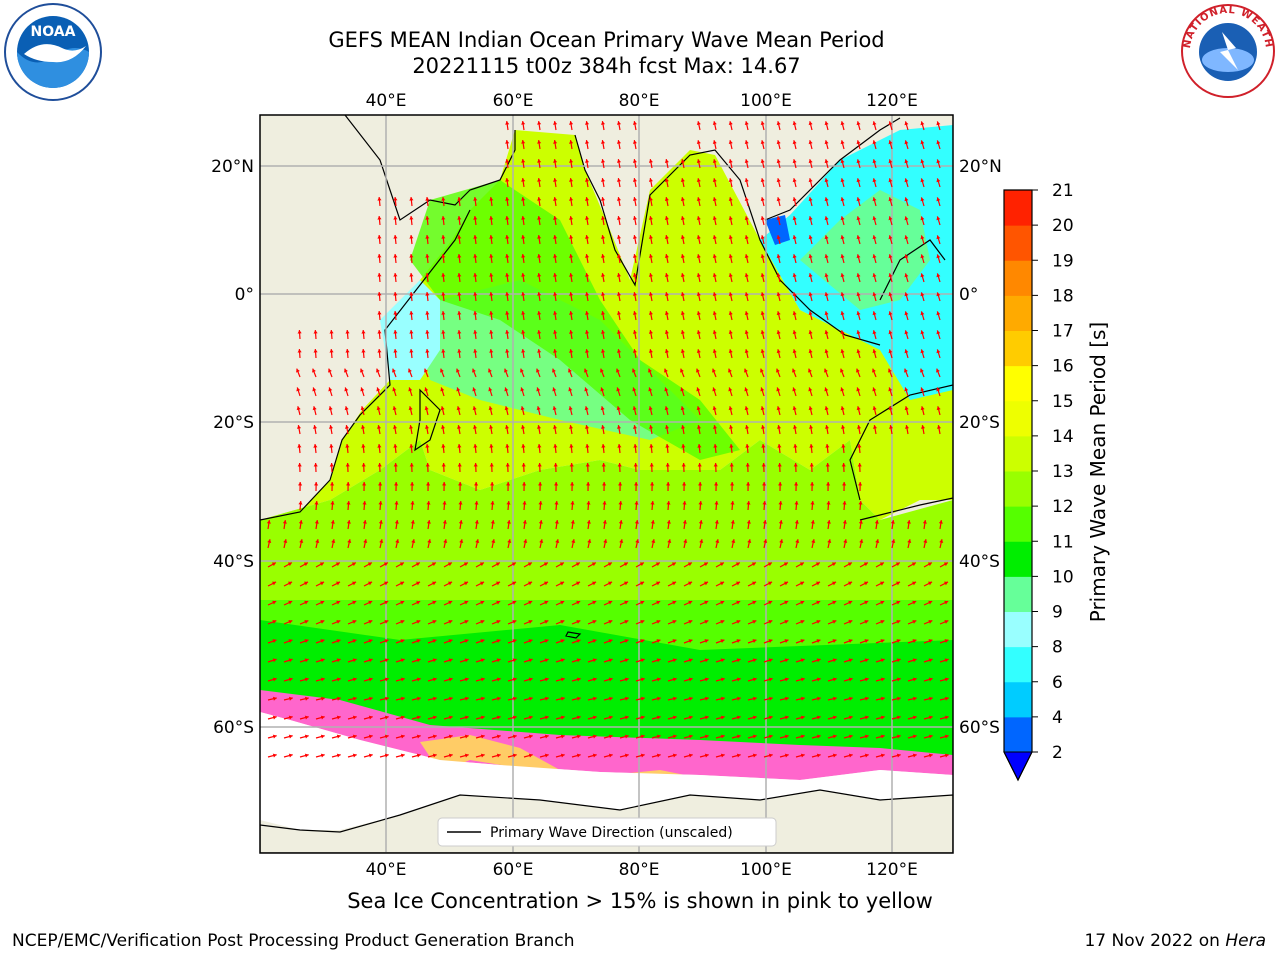  What do you see at coordinates (1018, 734) in the screenshot?
I see `colorbar-segment` at bounding box center [1018, 734].